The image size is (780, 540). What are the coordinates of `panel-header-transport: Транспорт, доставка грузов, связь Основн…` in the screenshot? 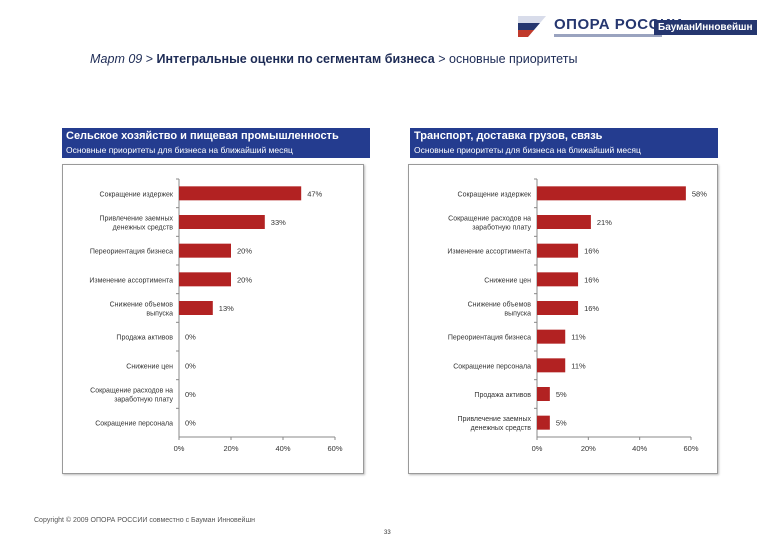 It's located at (564, 143).